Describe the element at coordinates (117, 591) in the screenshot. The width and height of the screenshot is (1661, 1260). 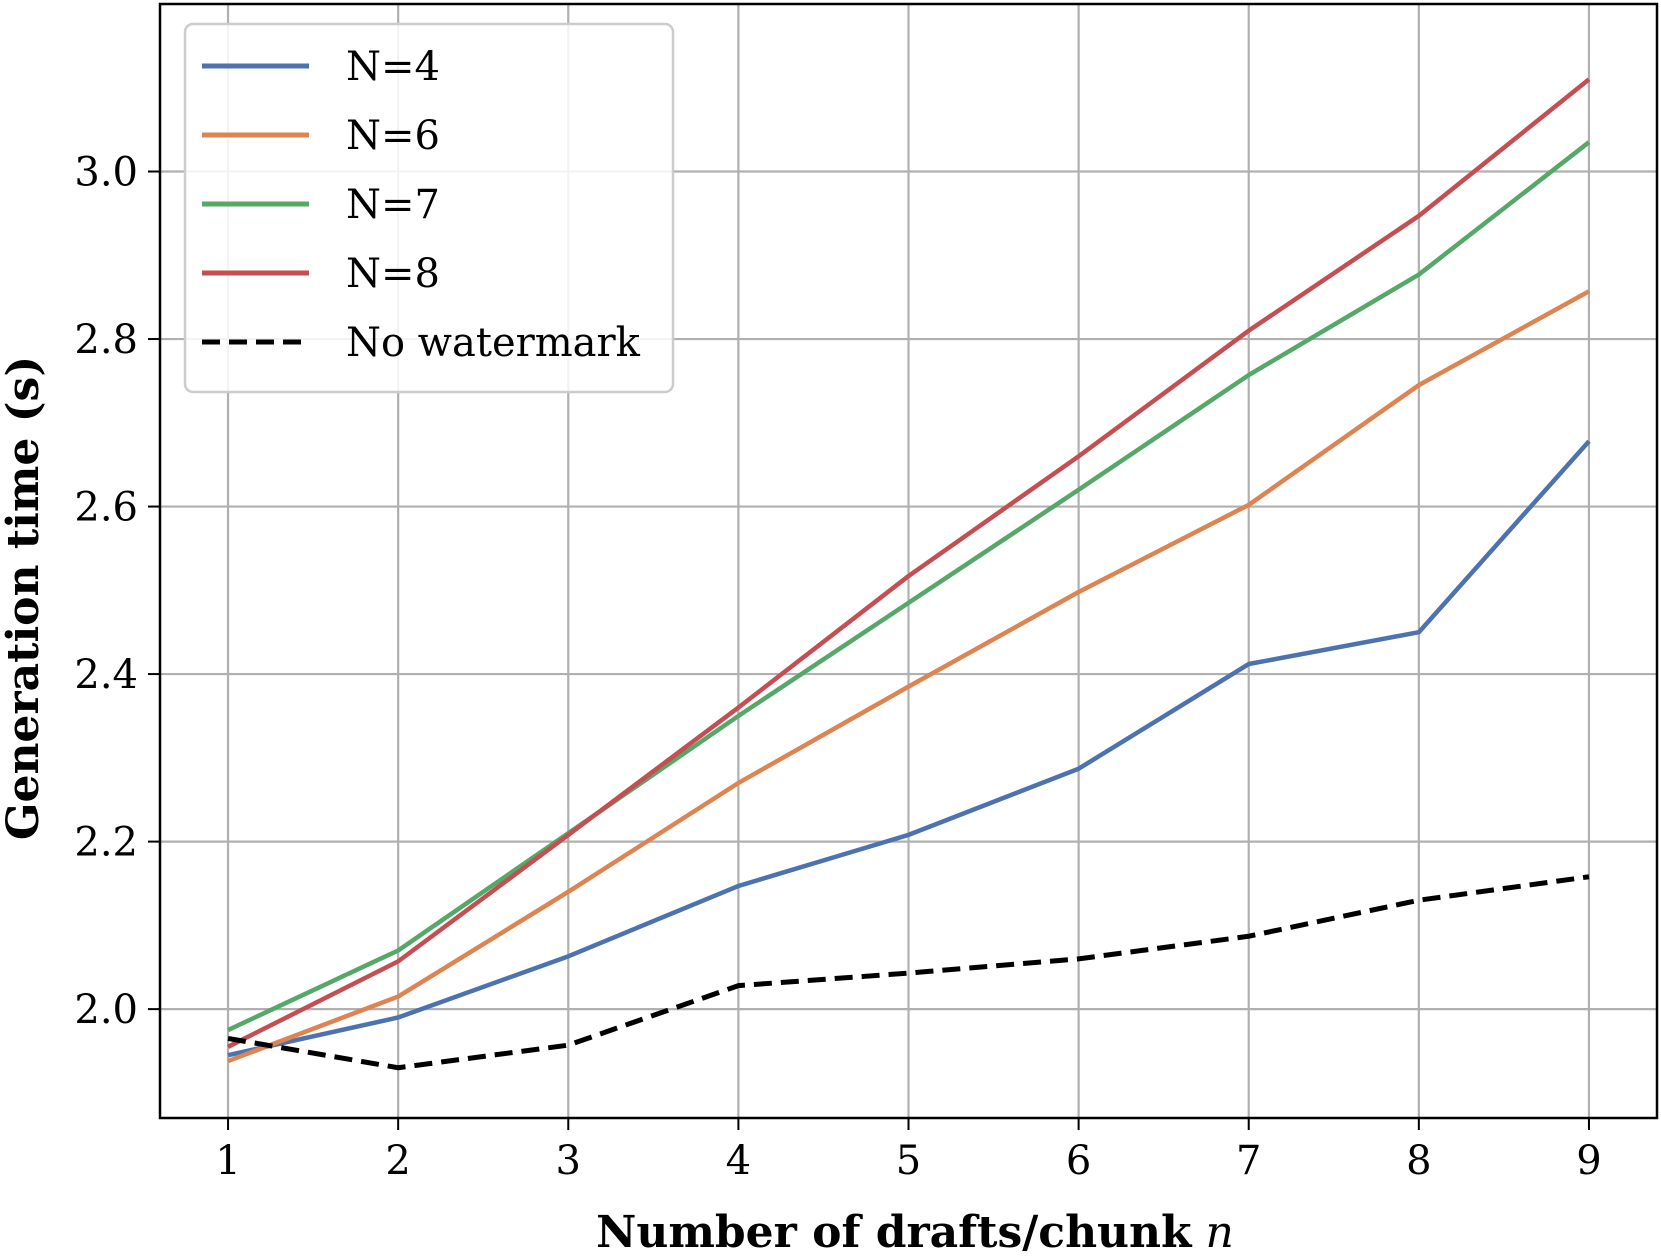
I see `y-axis-ticks: 2.0 2.2 2.4 2.6 2.8 3.0` at that location.